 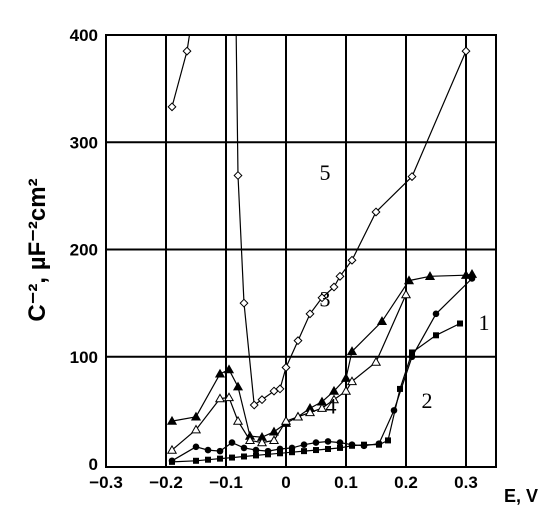 I want to click on curve-label-3: 3, so click(x=325, y=298).